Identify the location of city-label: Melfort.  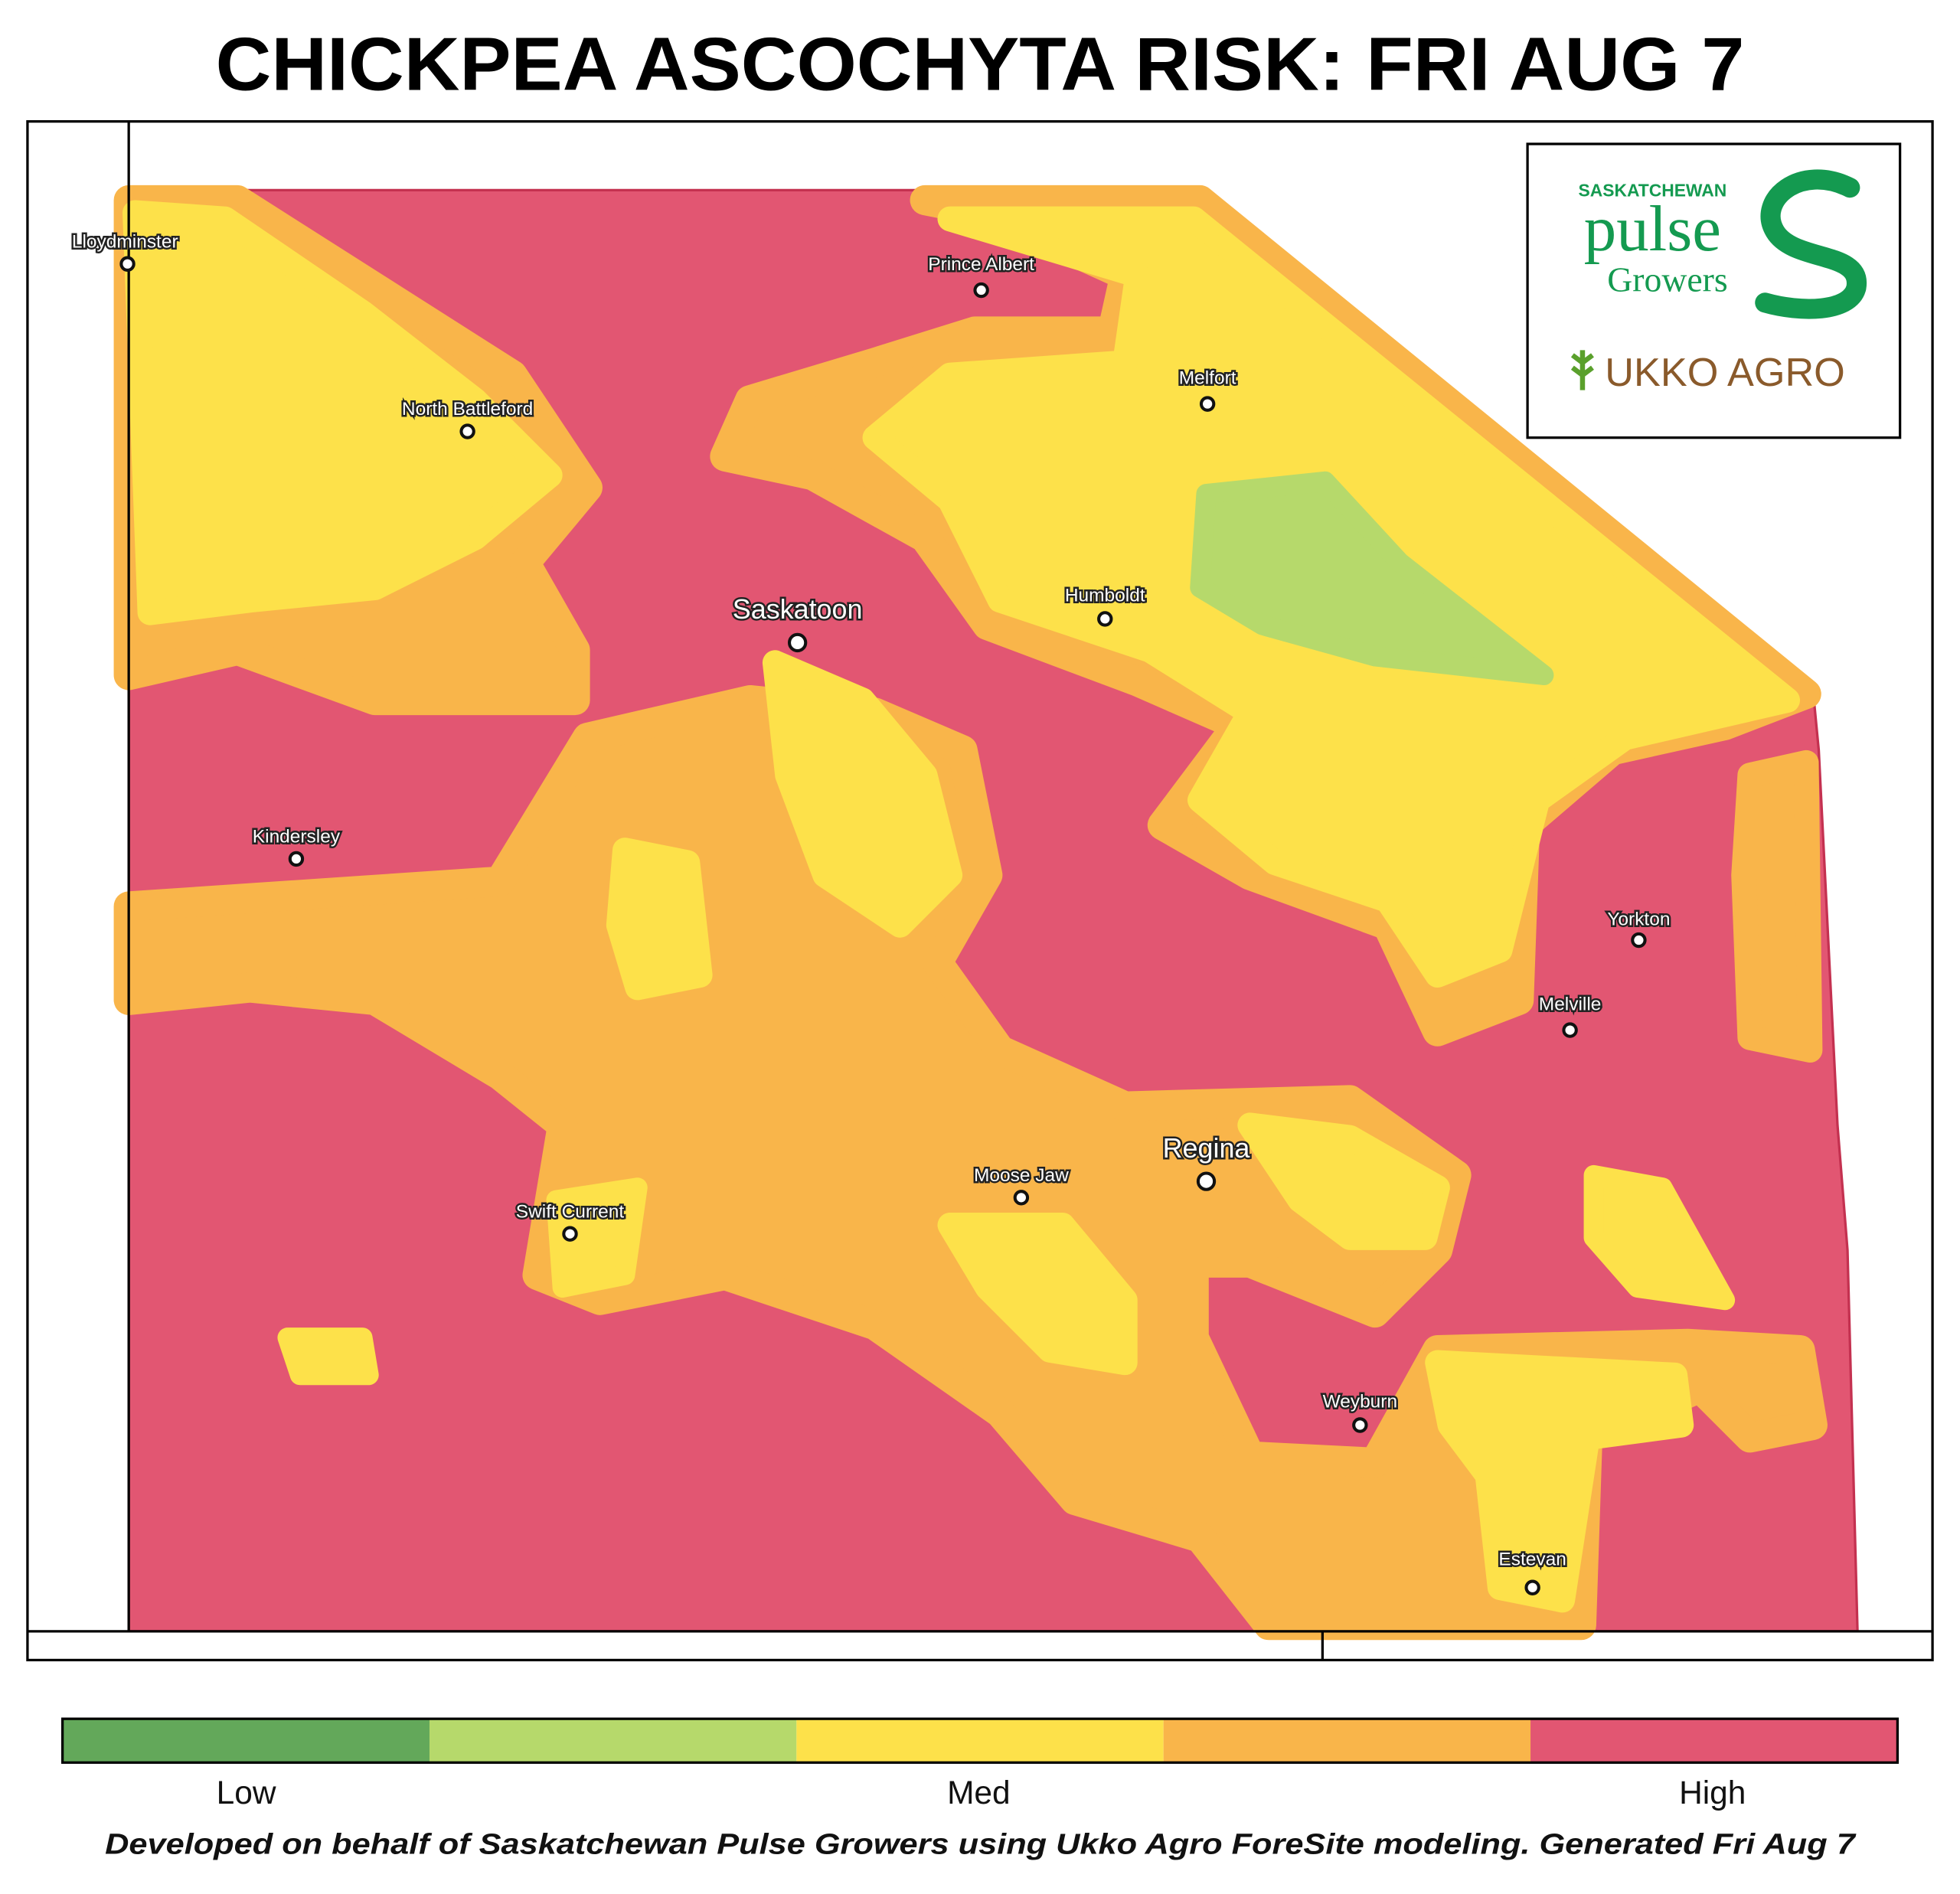
(1207, 377).